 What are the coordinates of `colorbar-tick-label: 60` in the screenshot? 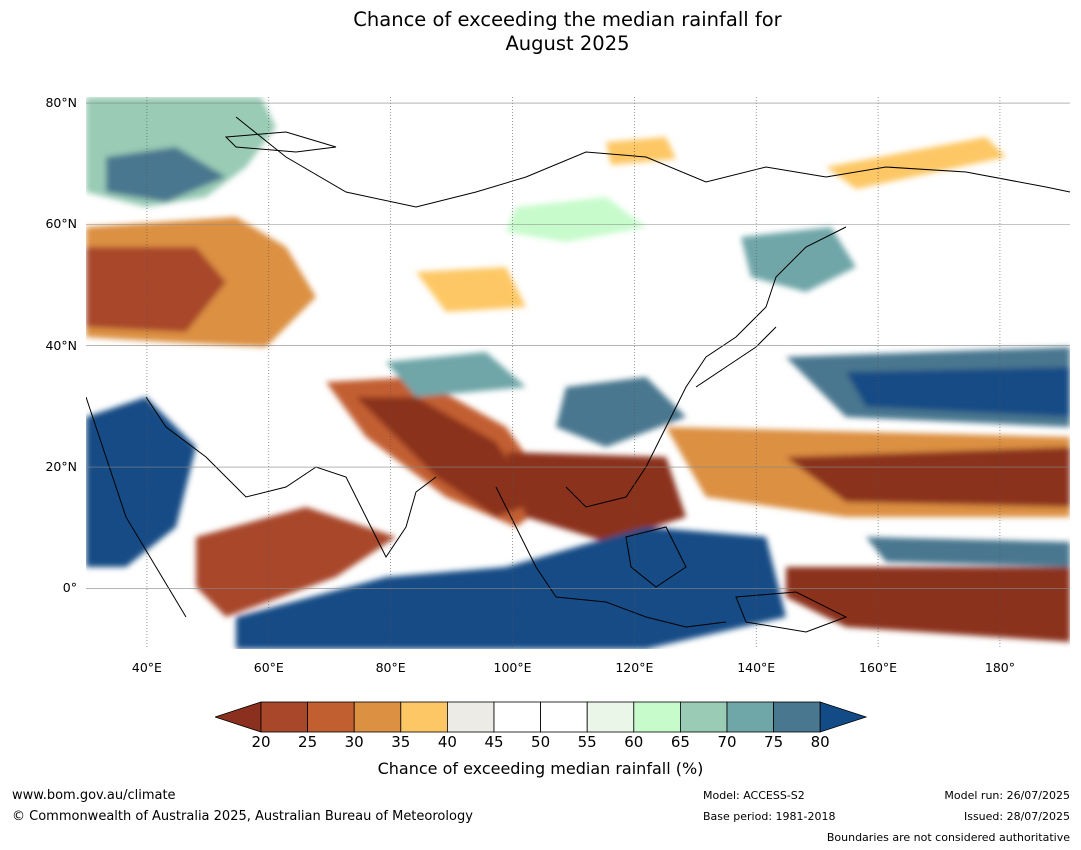 It's located at (634, 742).